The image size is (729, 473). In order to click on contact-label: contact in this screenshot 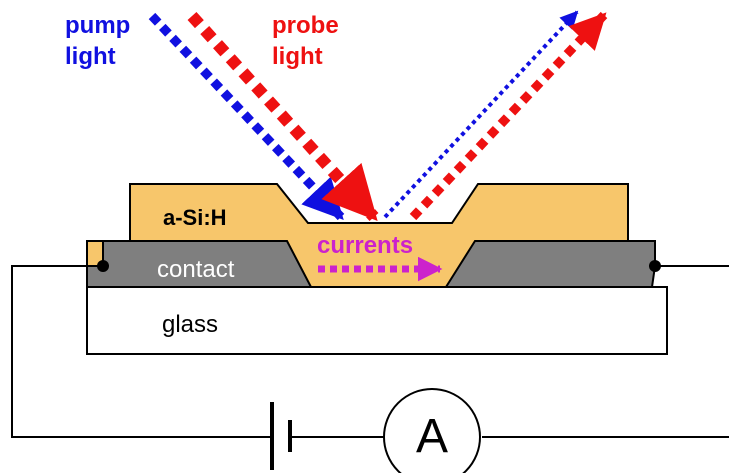, I will do `click(196, 269)`.